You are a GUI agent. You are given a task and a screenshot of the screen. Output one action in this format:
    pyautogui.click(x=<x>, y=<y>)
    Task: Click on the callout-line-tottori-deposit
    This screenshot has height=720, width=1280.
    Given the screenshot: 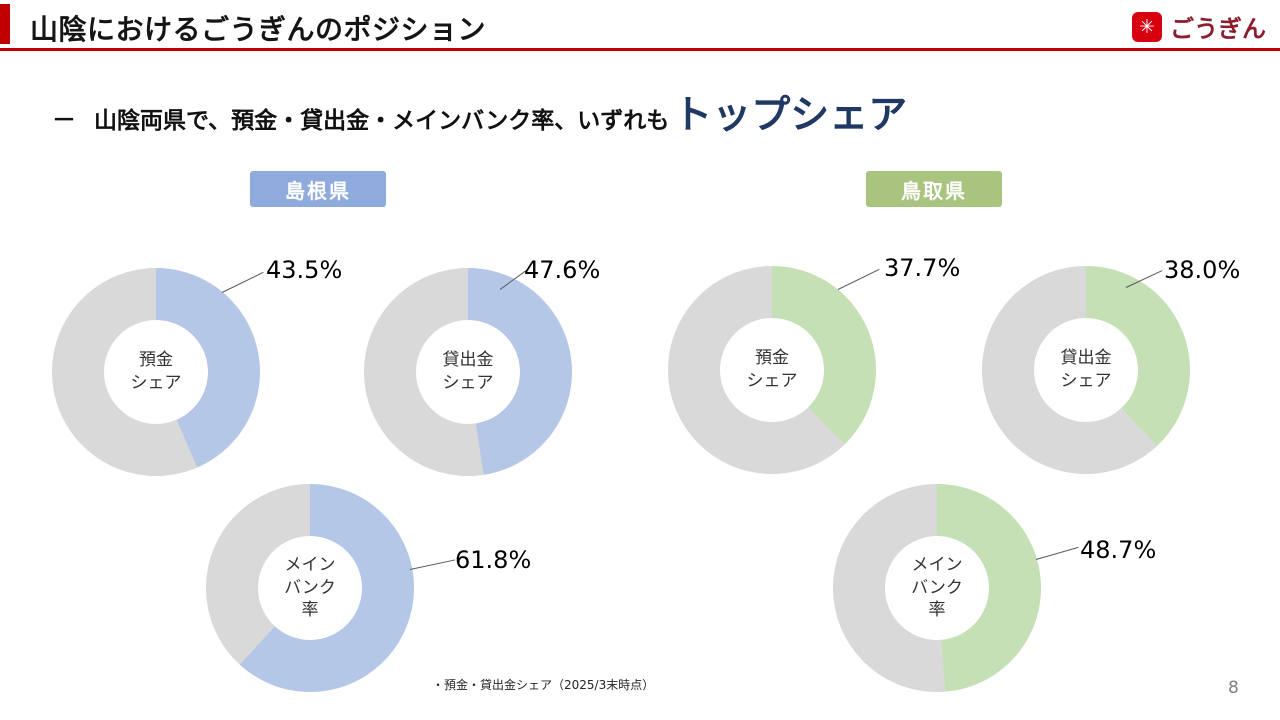 What is the action you would take?
    pyautogui.click(x=858, y=279)
    